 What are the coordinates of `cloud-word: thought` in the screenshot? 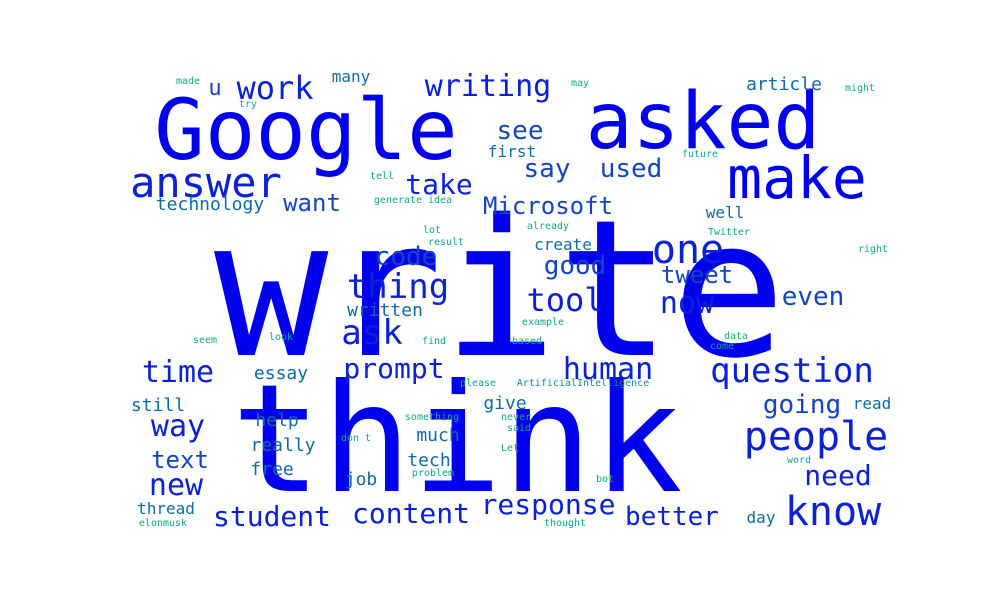 It's located at (565, 523).